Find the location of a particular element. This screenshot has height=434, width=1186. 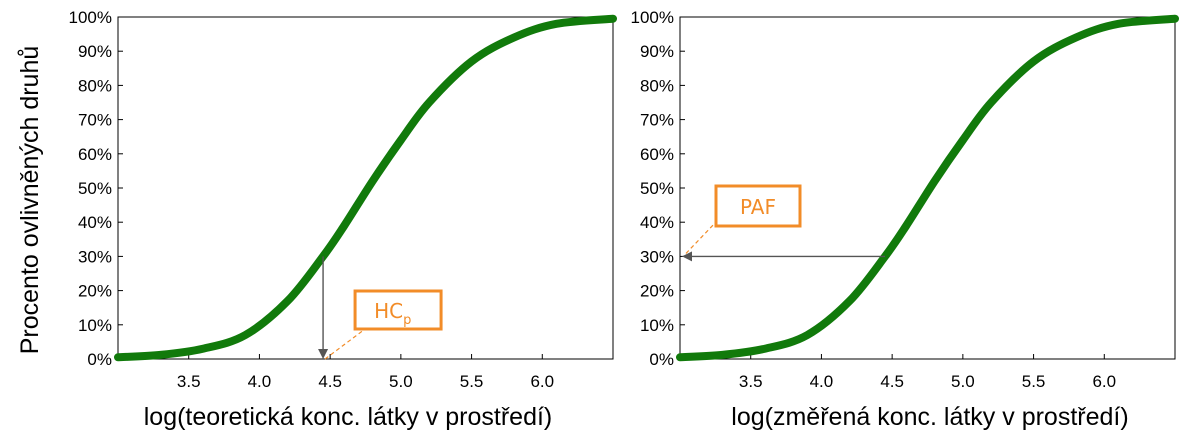

annotation-label: HCp is located at coordinates (392, 313).